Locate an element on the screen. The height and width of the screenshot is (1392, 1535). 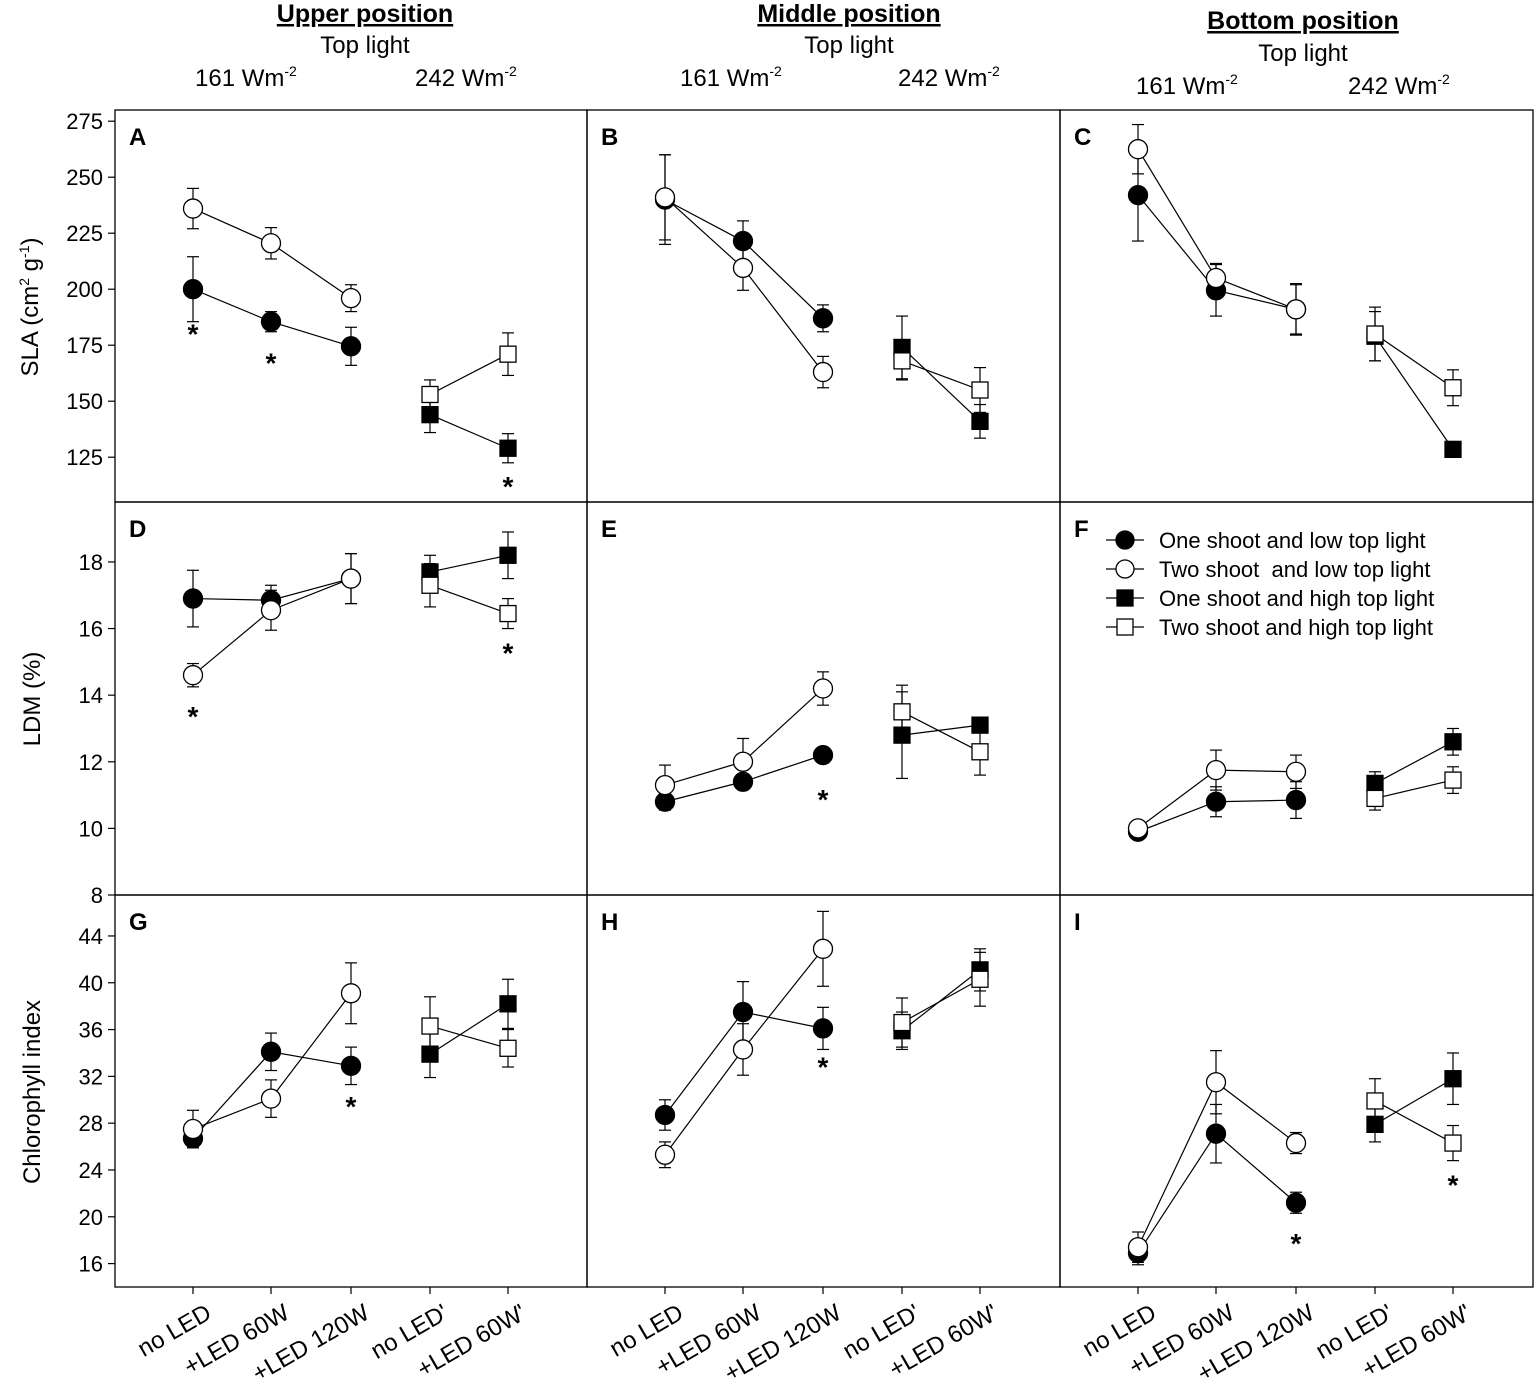
legend-label-two-high: Two shoot and high top light is located at coordinates (1296, 627).